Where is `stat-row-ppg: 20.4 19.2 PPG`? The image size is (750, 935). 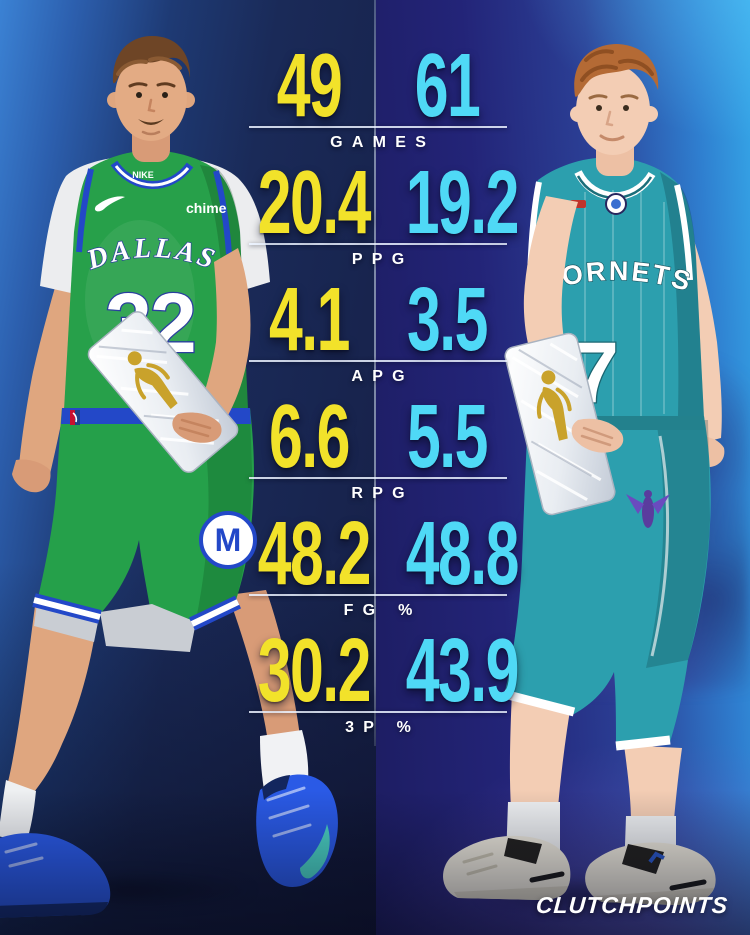
stat-row-ppg: 20.4 19.2 PPG is located at coordinates (379, 210).